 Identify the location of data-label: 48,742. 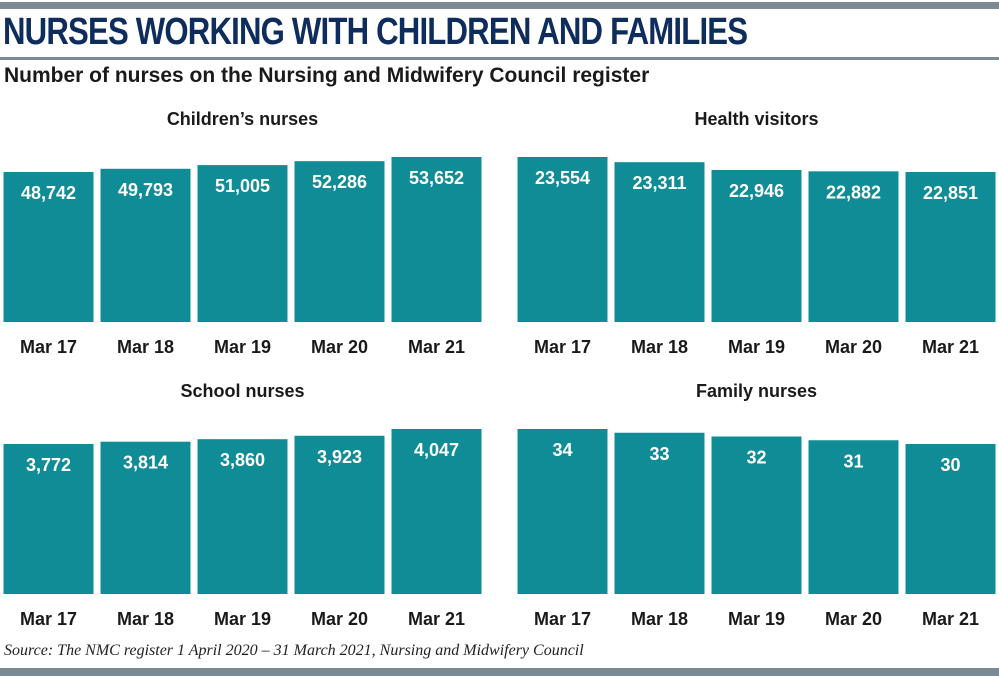
(48, 193).